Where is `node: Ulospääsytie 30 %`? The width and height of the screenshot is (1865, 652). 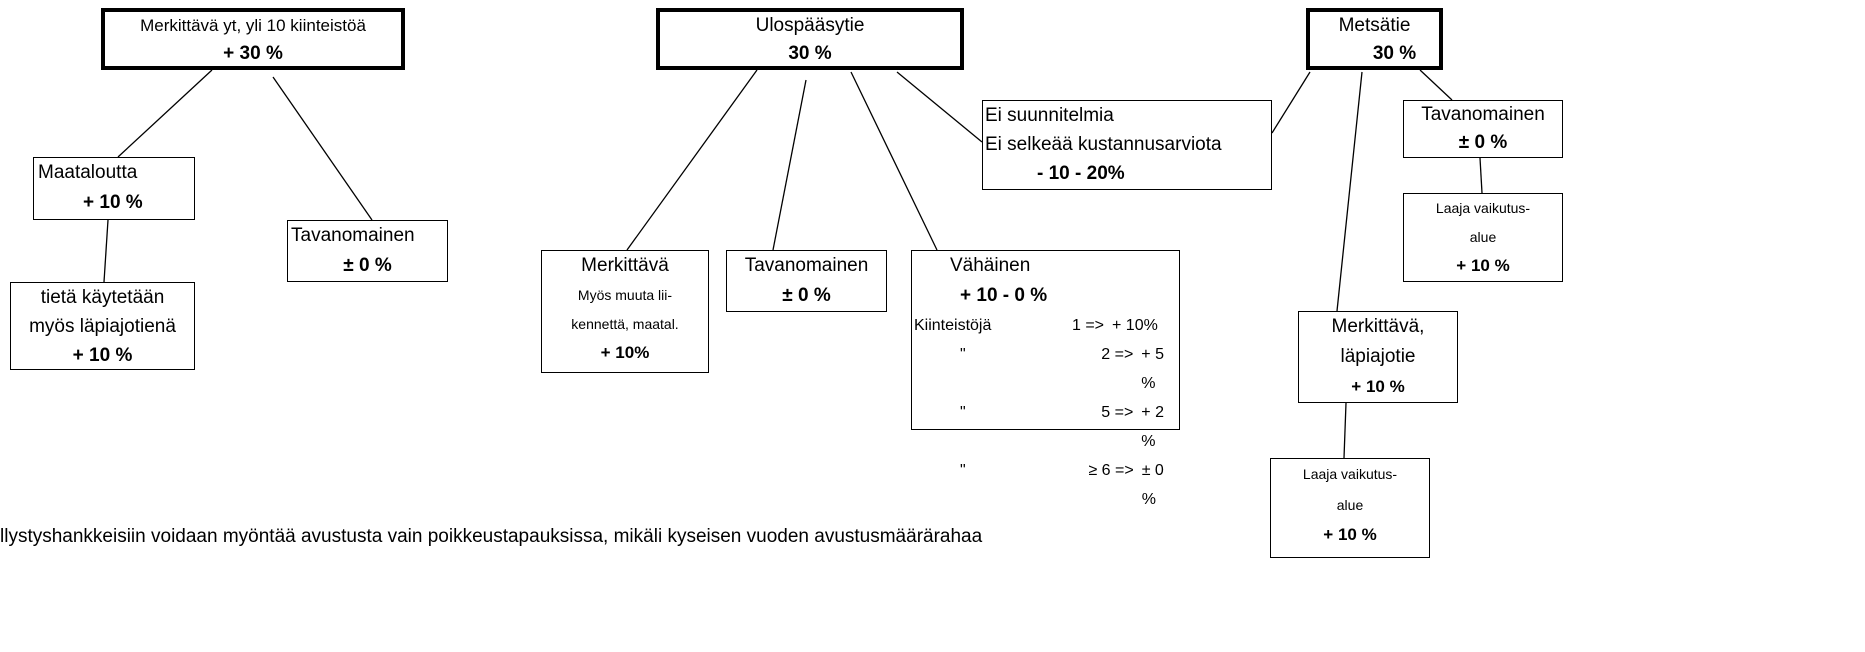
node: Ulospääsytie 30 % is located at coordinates (810, 39).